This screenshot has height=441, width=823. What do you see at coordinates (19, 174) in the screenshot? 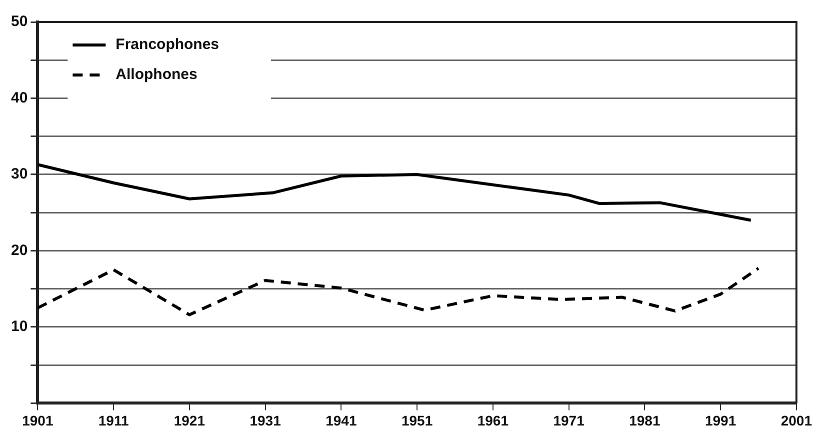
I see `y-tick-label: 30` at bounding box center [19, 174].